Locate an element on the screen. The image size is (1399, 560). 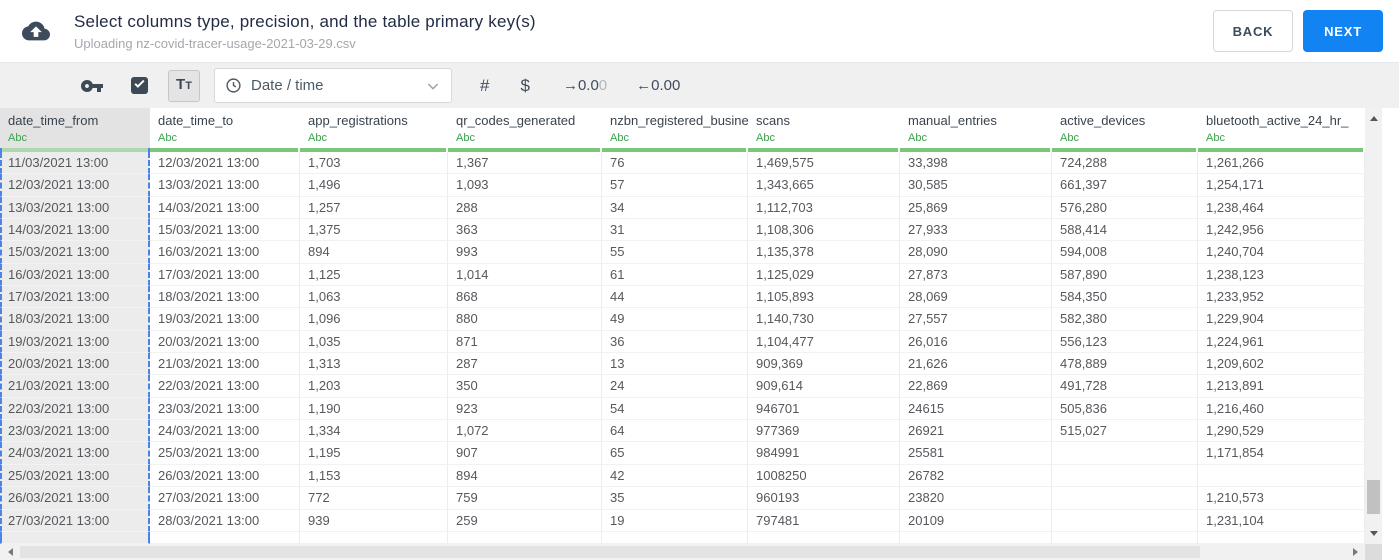
table-cell: 894 is located at coordinates (374, 252).